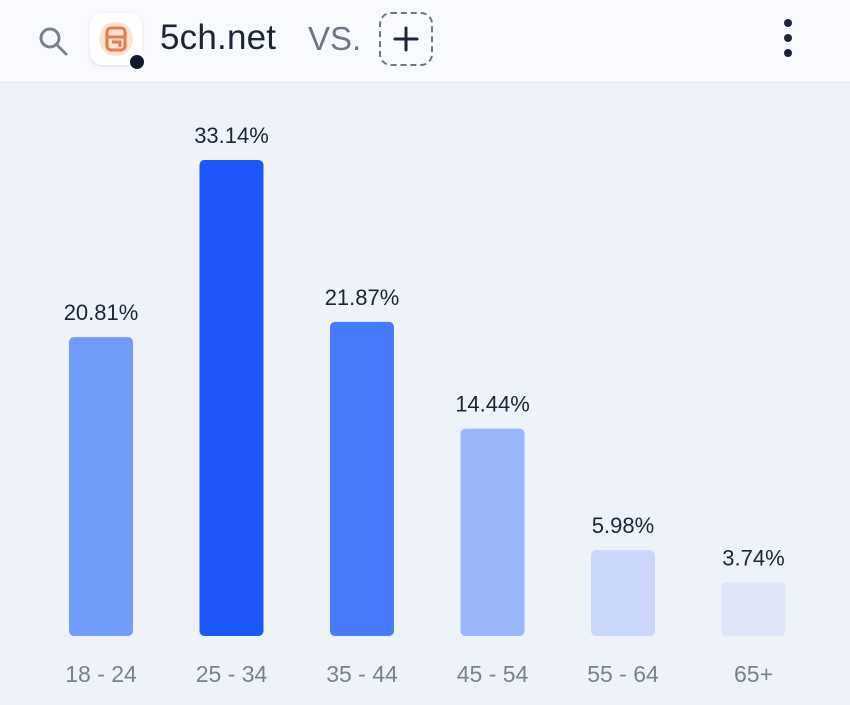  What do you see at coordinates (623, 525) in the screenshot?
I see `value-label-4: 5.98%` at bounding box center [623, 525].